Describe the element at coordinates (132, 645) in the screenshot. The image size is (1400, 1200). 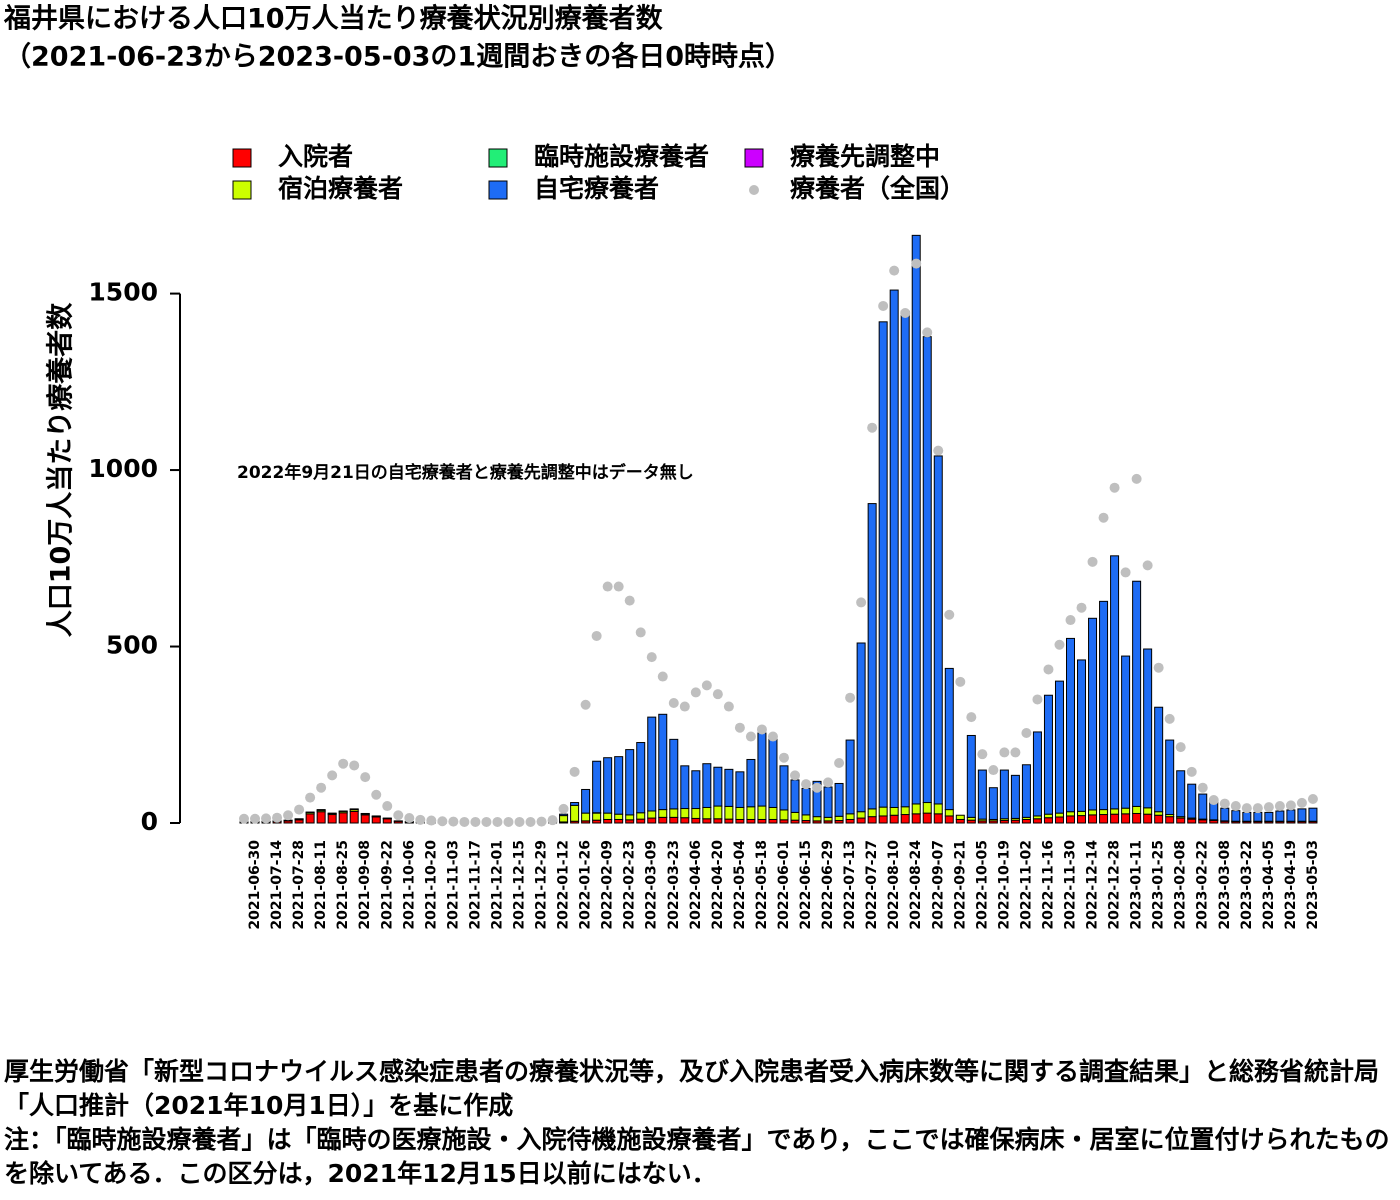
I see `y-tick-label: 500` at that location.